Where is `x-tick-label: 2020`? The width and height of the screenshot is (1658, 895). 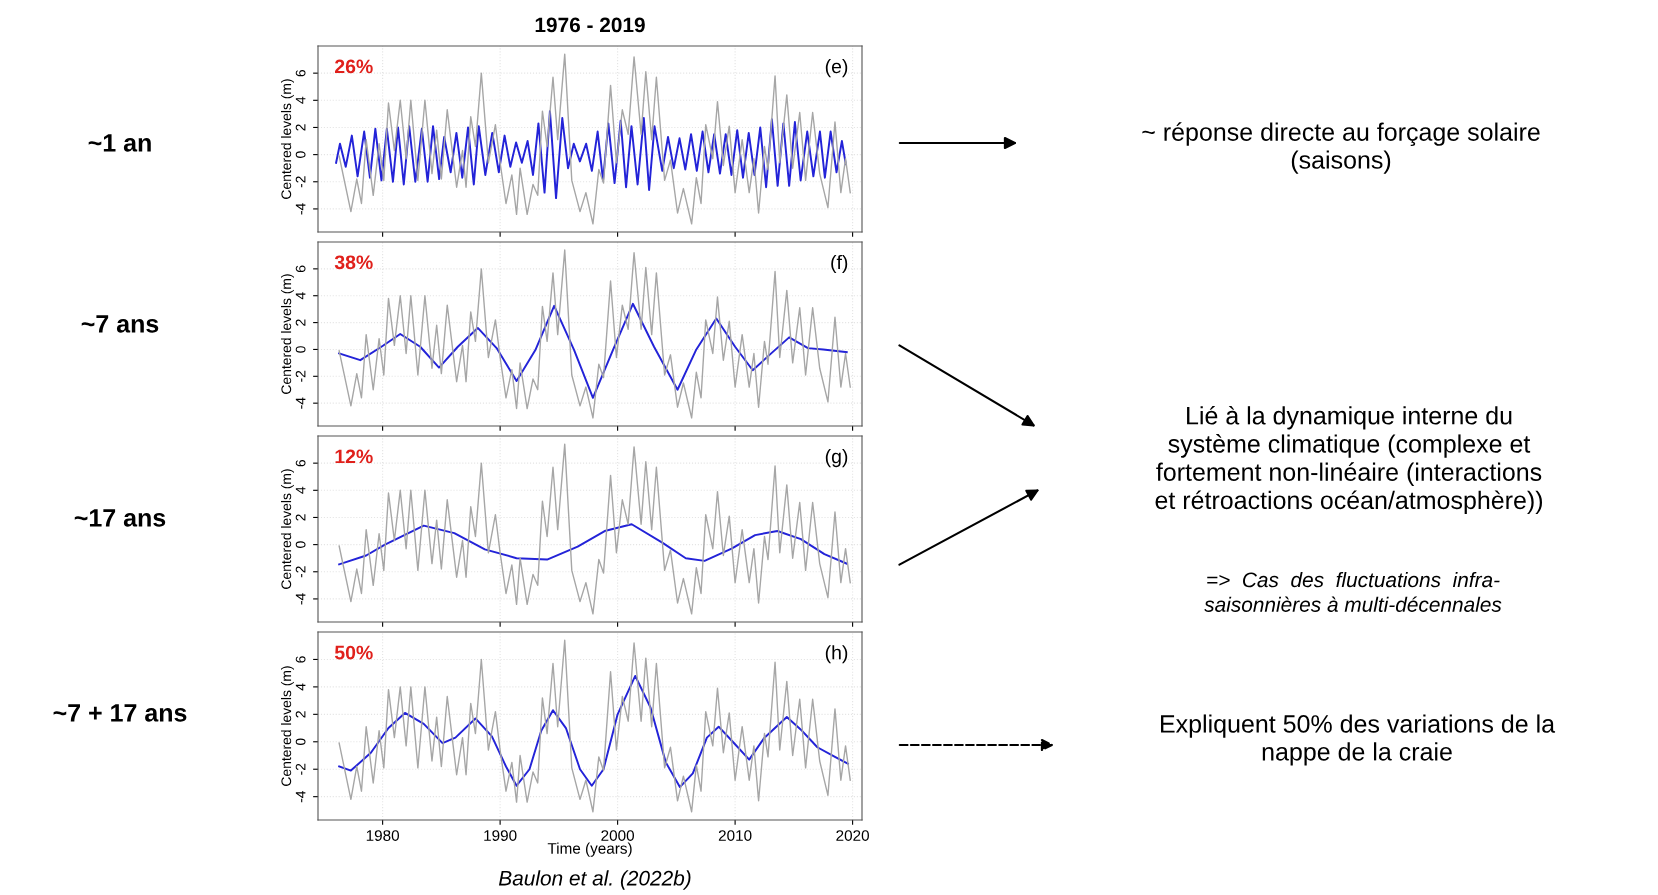
x-tick-label: 2020 is located at coordinates (852, 835).